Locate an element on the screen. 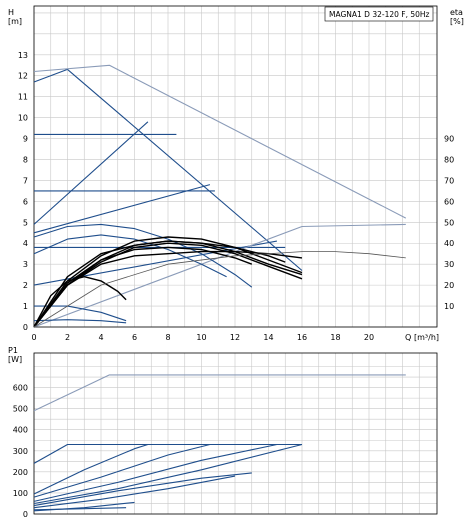  y2-axis-label: eta is located at coordinates (456, 12).